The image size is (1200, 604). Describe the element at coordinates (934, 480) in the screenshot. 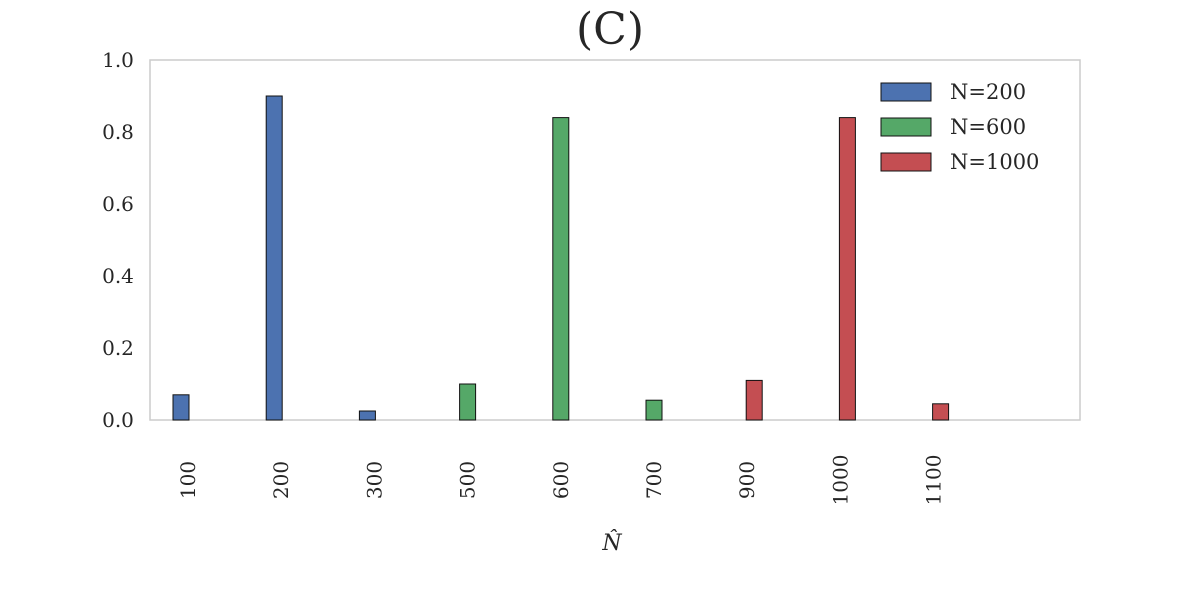

I see `x-tick-label: 1100` at that location.